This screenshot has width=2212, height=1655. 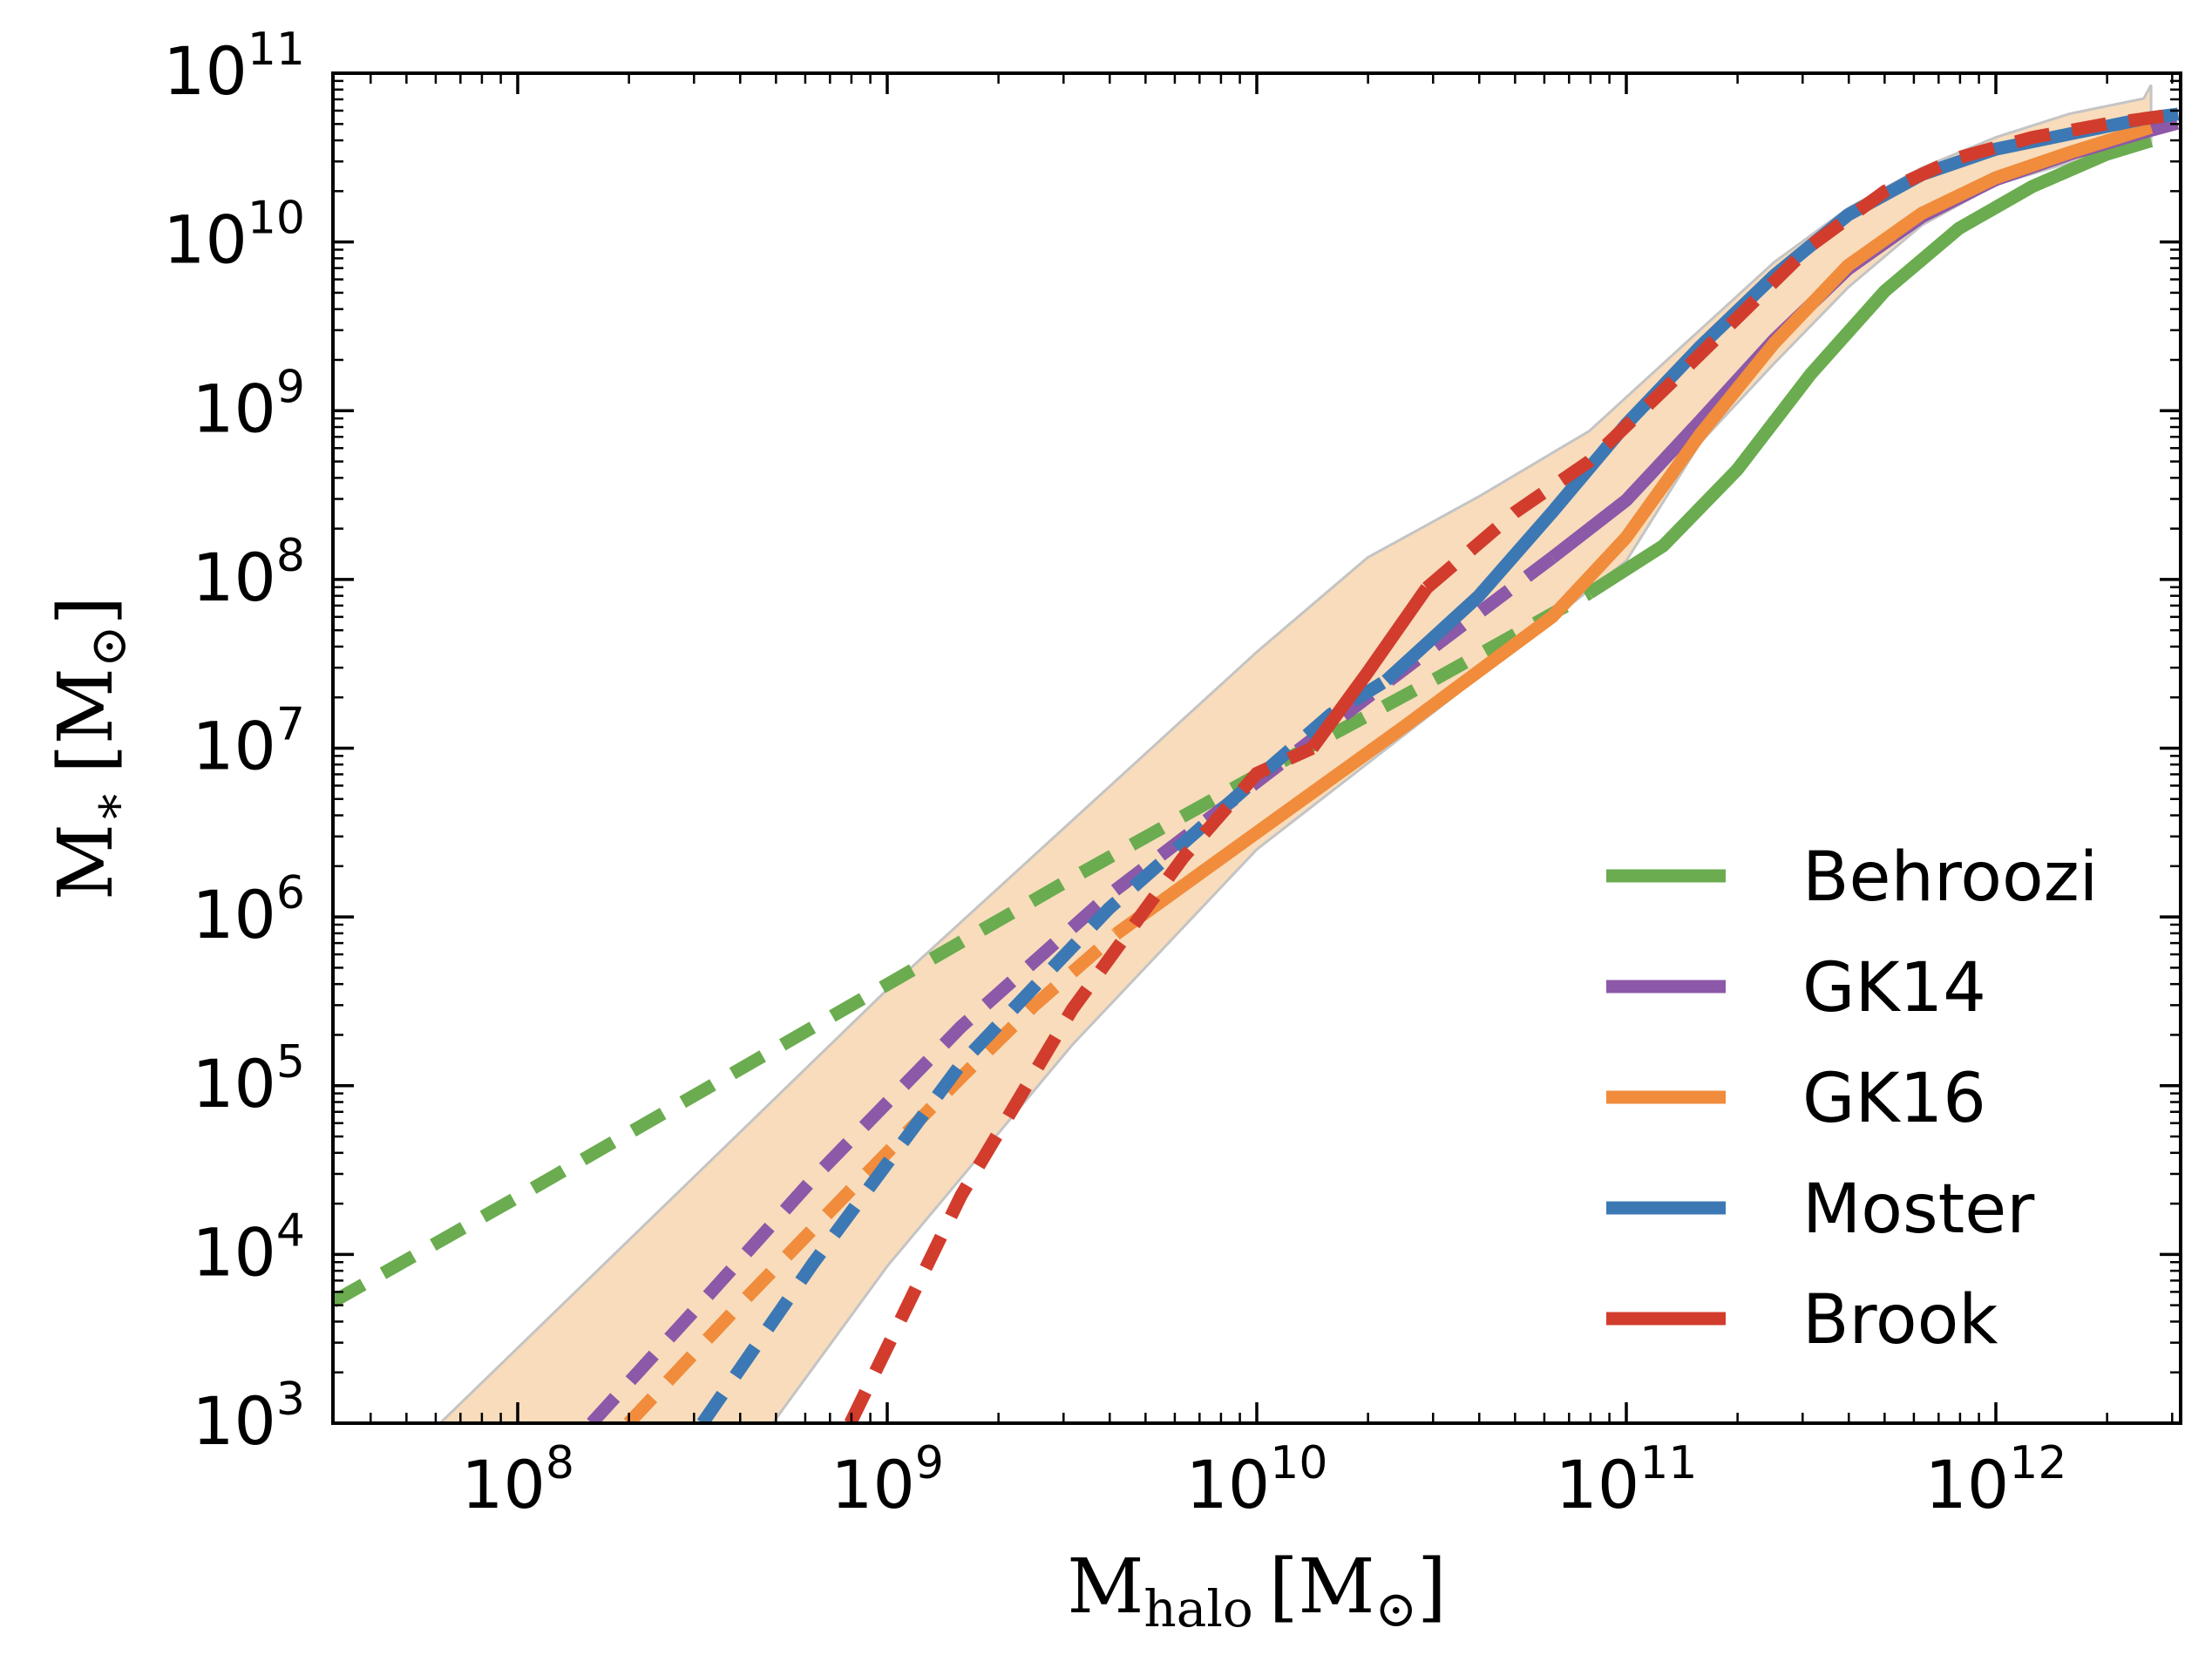 What do you see at coordinates (1298, 1463) in the screenshot?
I see `x-tick-exponent: 10` at bounding box center [1298, 1463].